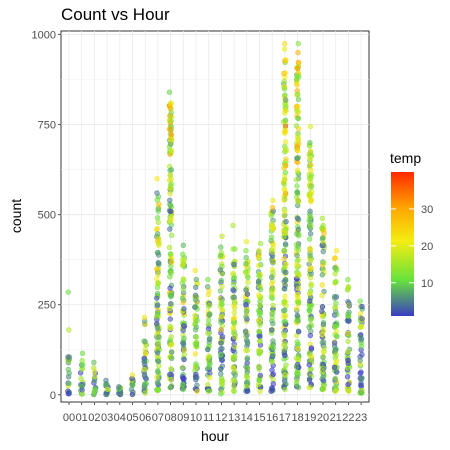 The image size is (450, 450). What do you see at coordinates (348, 418) in the screenshot?
I see `x-tick-label: 22` at bounding box center [348, 418].